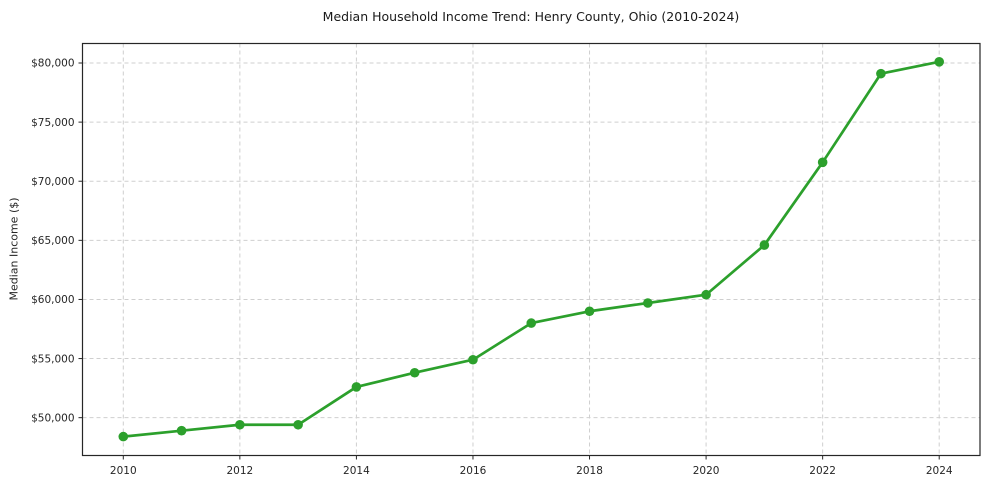 The image size is (989, 490). Describe the element at coordinates (239, 471) in the screenshot. I see `x-tick-label: 2012` at that location.